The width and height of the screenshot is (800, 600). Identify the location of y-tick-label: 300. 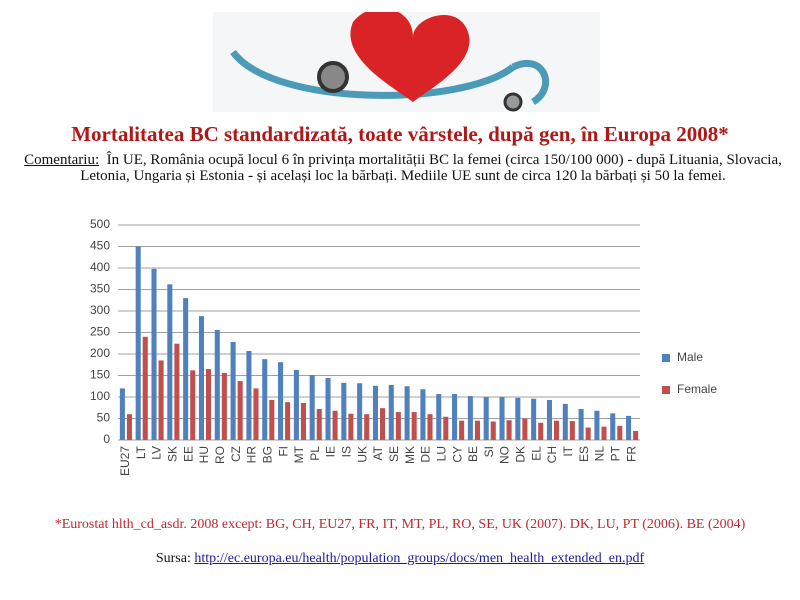
(100, 310).